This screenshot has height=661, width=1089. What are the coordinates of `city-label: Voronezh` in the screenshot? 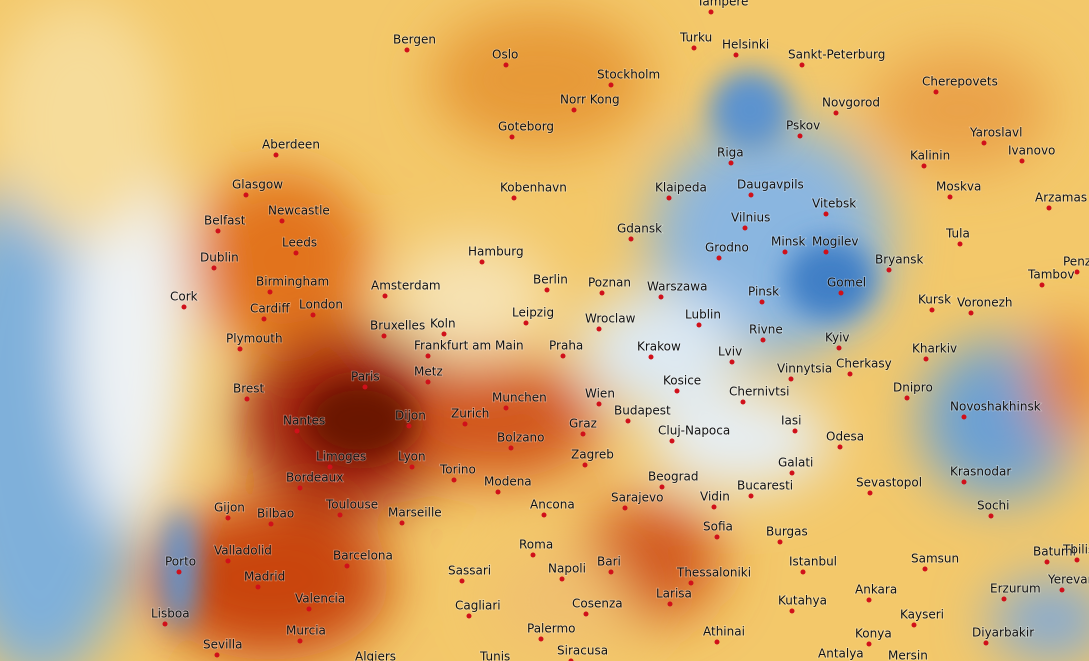 It's located at (985, 303).